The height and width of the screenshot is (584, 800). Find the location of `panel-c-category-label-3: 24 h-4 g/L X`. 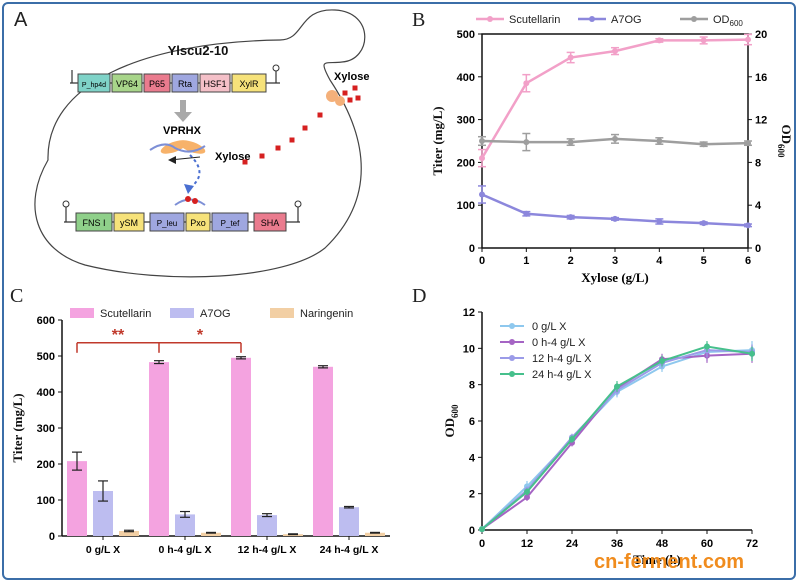

panel-c-category-label-3: 24 h-4 g/L X is located at coordinates (349, 550).